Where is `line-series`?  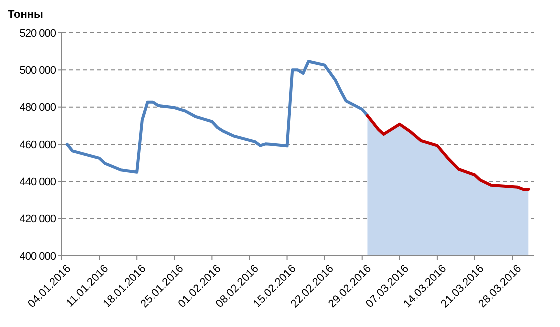 line-series is located at coordinates (448, 152).